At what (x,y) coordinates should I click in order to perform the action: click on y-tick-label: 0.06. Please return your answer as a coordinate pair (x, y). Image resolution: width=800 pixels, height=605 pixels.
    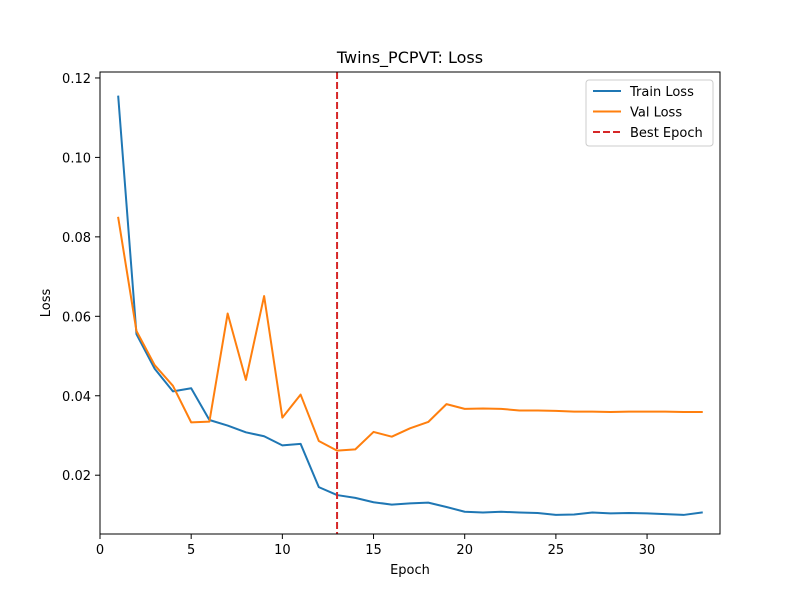
    Looking at the image, I should click on (76, 317).